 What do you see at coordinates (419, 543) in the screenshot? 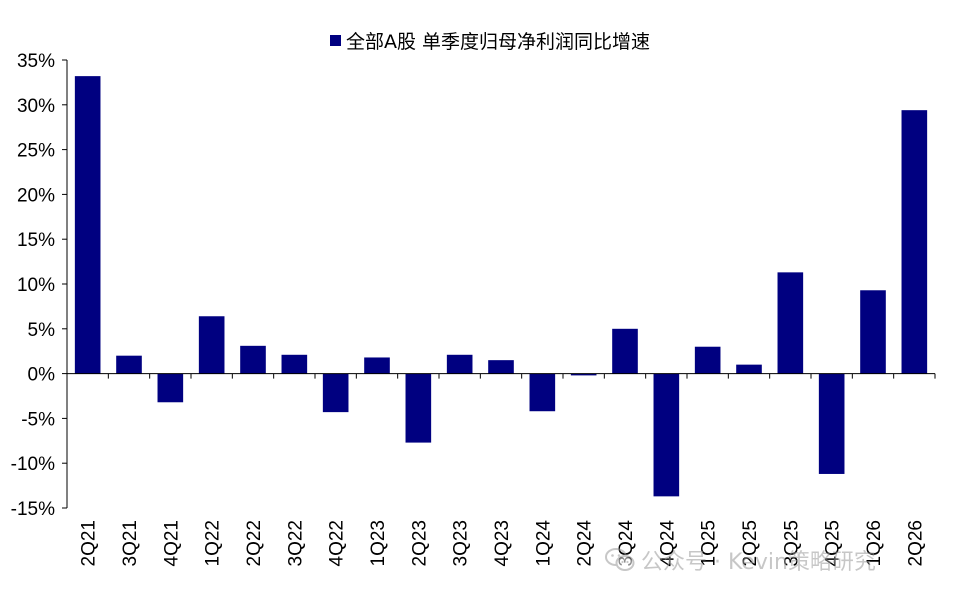
I see `x-tick-label: 2Q23` at bounding box center [419, 543].